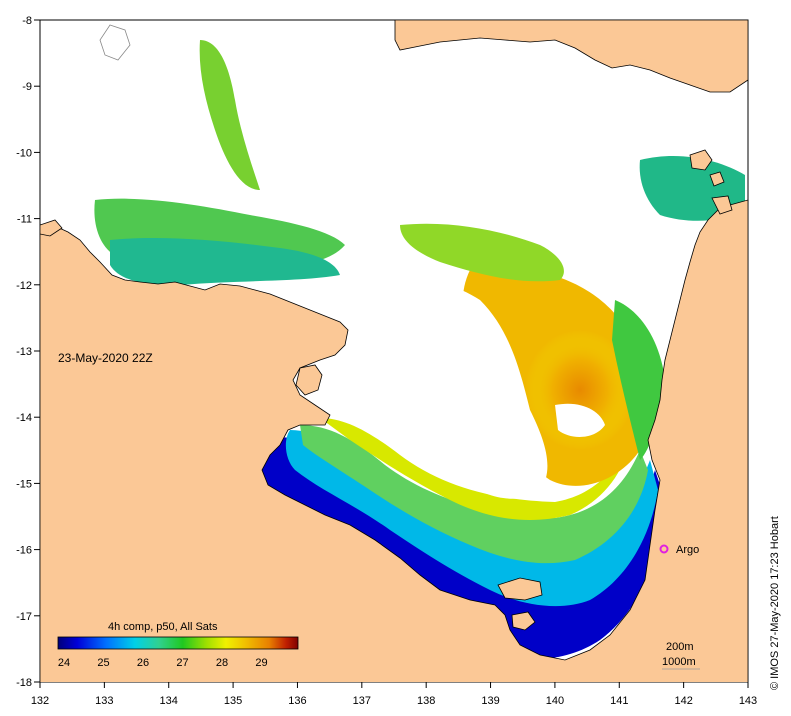 The image size is (791, 716). Describe the element at coordinates (453, 387) in the screenshot. I see `no-data-cloud` at that location.